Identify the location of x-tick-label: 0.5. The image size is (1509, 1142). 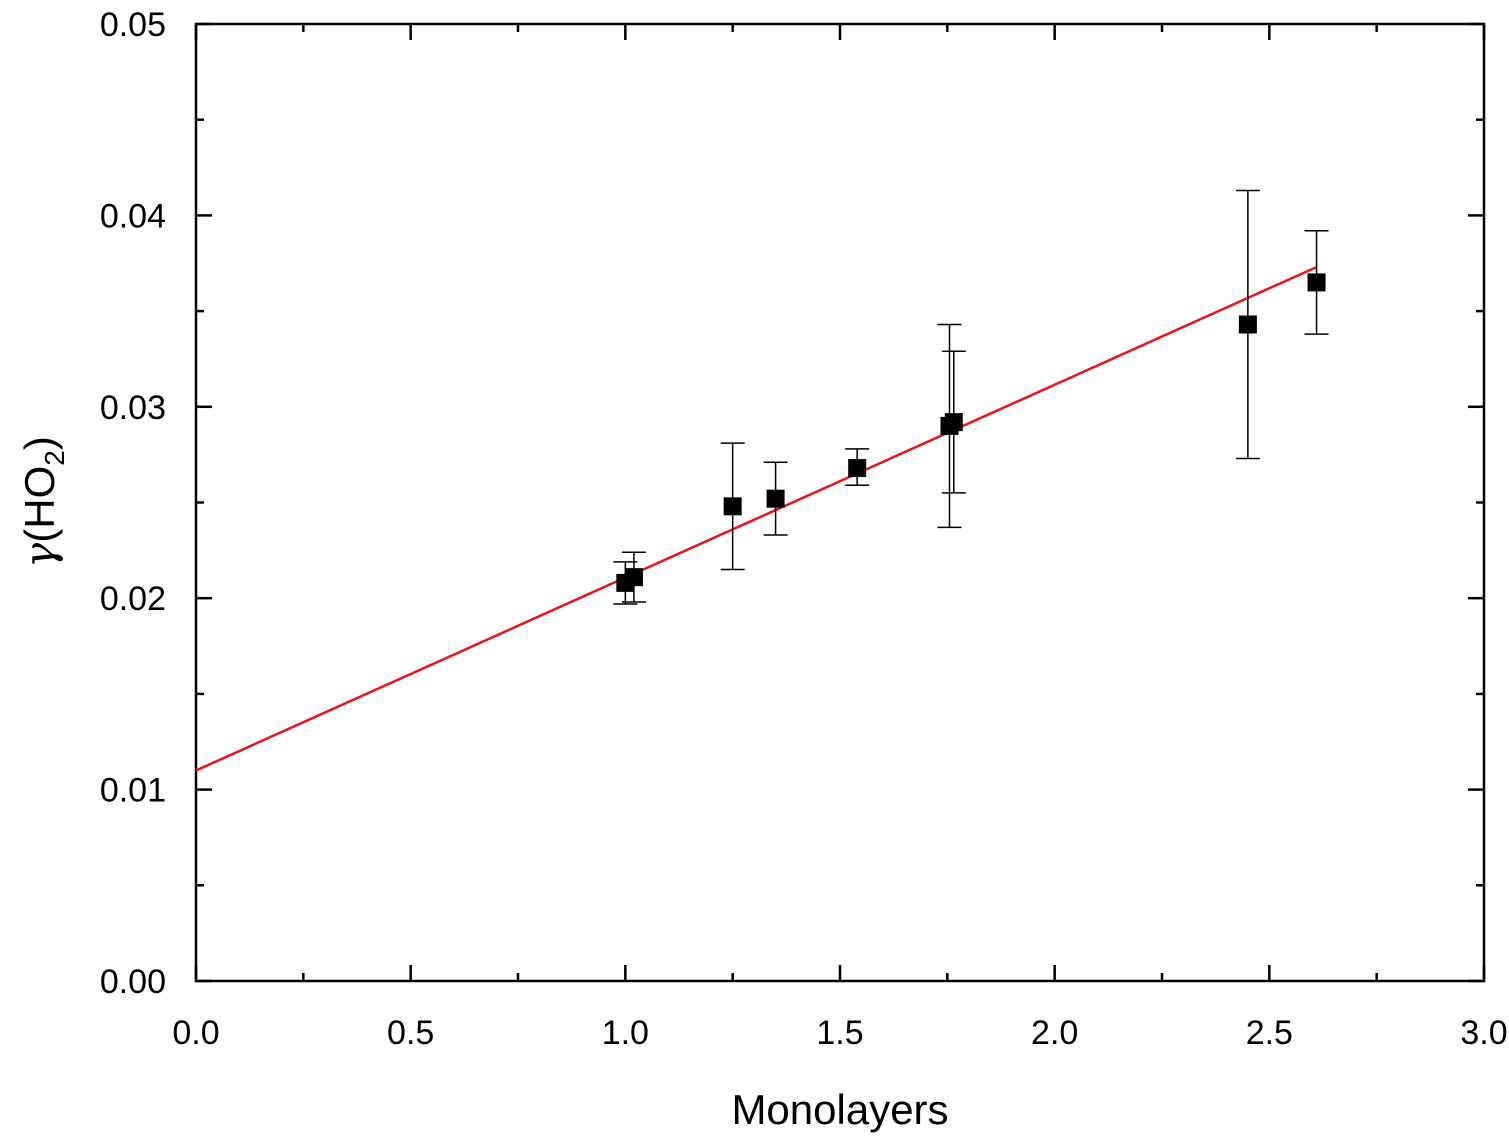
(410, 1033).